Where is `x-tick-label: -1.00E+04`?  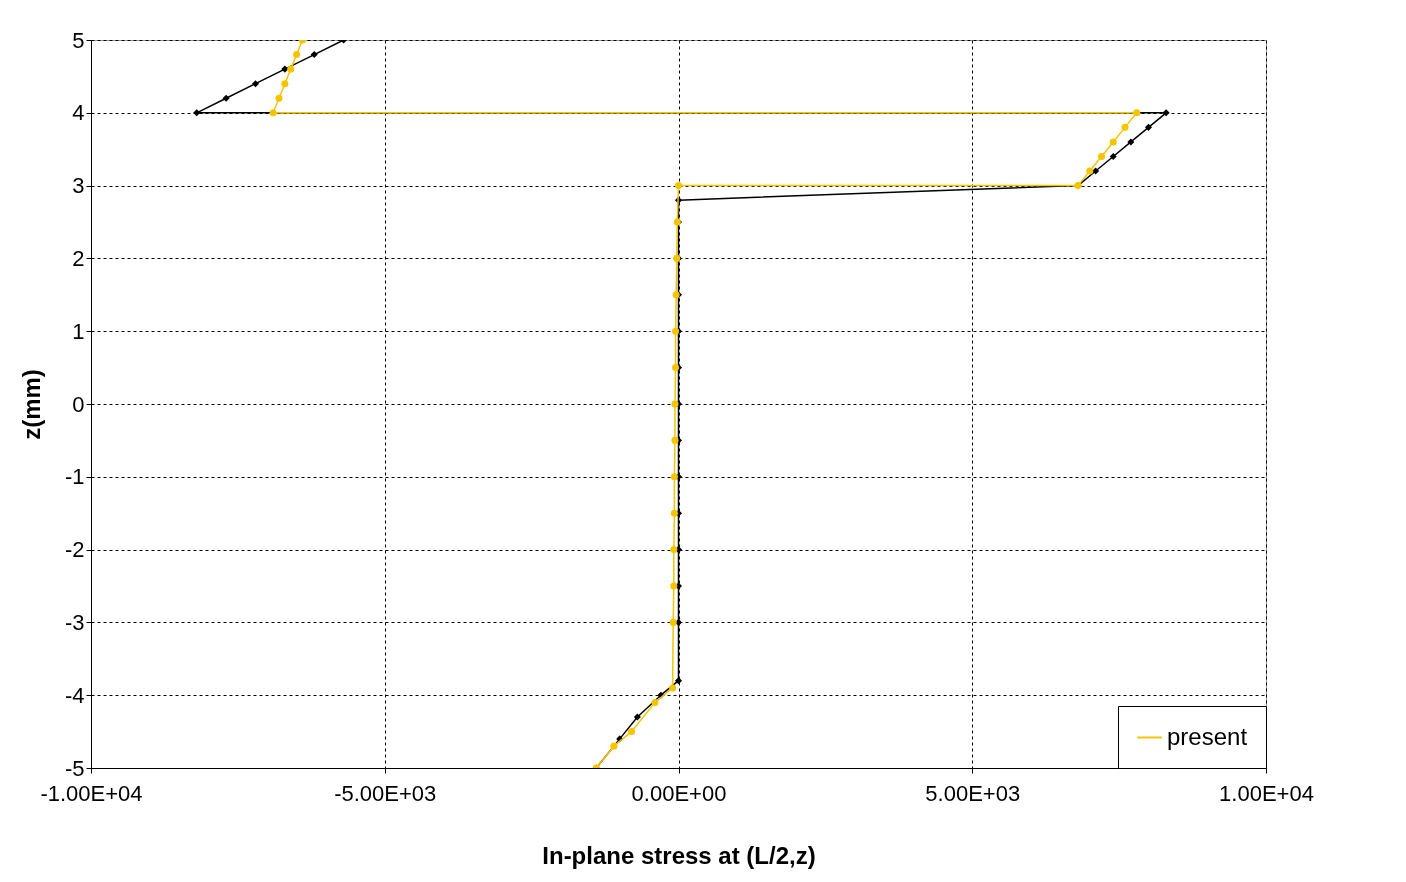
x-tick-label: -1.00E+04 is located at coordinates (91, 793).